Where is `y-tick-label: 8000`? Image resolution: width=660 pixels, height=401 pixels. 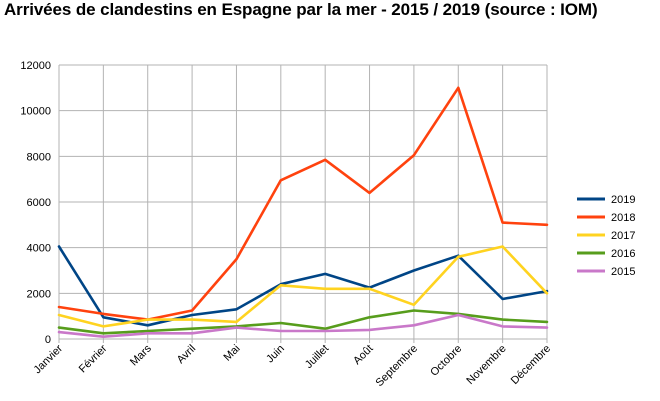
y-tick-label: 8000 is located at coordinates (39, 157).